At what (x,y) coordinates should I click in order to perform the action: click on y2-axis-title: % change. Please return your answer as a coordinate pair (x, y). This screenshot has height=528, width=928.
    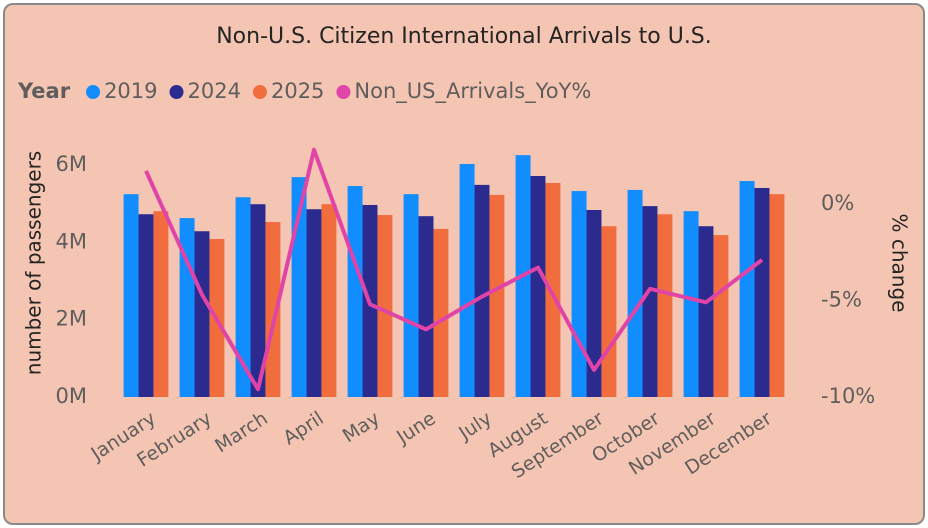
    Looking at the image, I should click on (900, 263).